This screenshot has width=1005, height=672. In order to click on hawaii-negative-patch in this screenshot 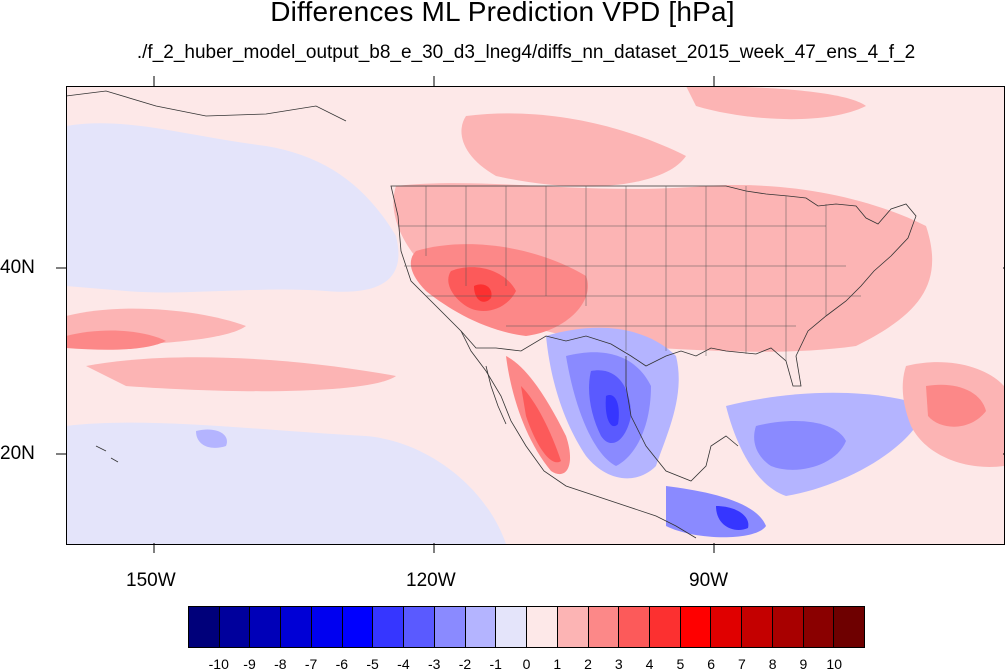, I will do `click(211, 438)`.